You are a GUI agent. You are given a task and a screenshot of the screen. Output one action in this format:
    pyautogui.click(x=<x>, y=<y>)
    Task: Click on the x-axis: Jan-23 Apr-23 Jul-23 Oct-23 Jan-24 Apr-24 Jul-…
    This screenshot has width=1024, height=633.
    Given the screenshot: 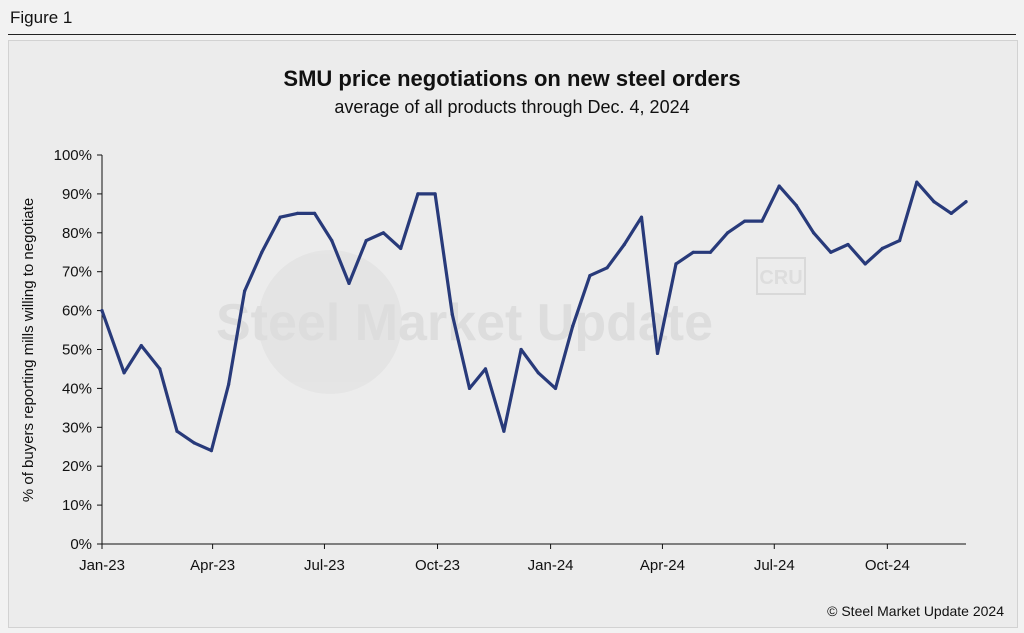 What is the action you would take?
    pyautogui.click(x=522, y=558)
    